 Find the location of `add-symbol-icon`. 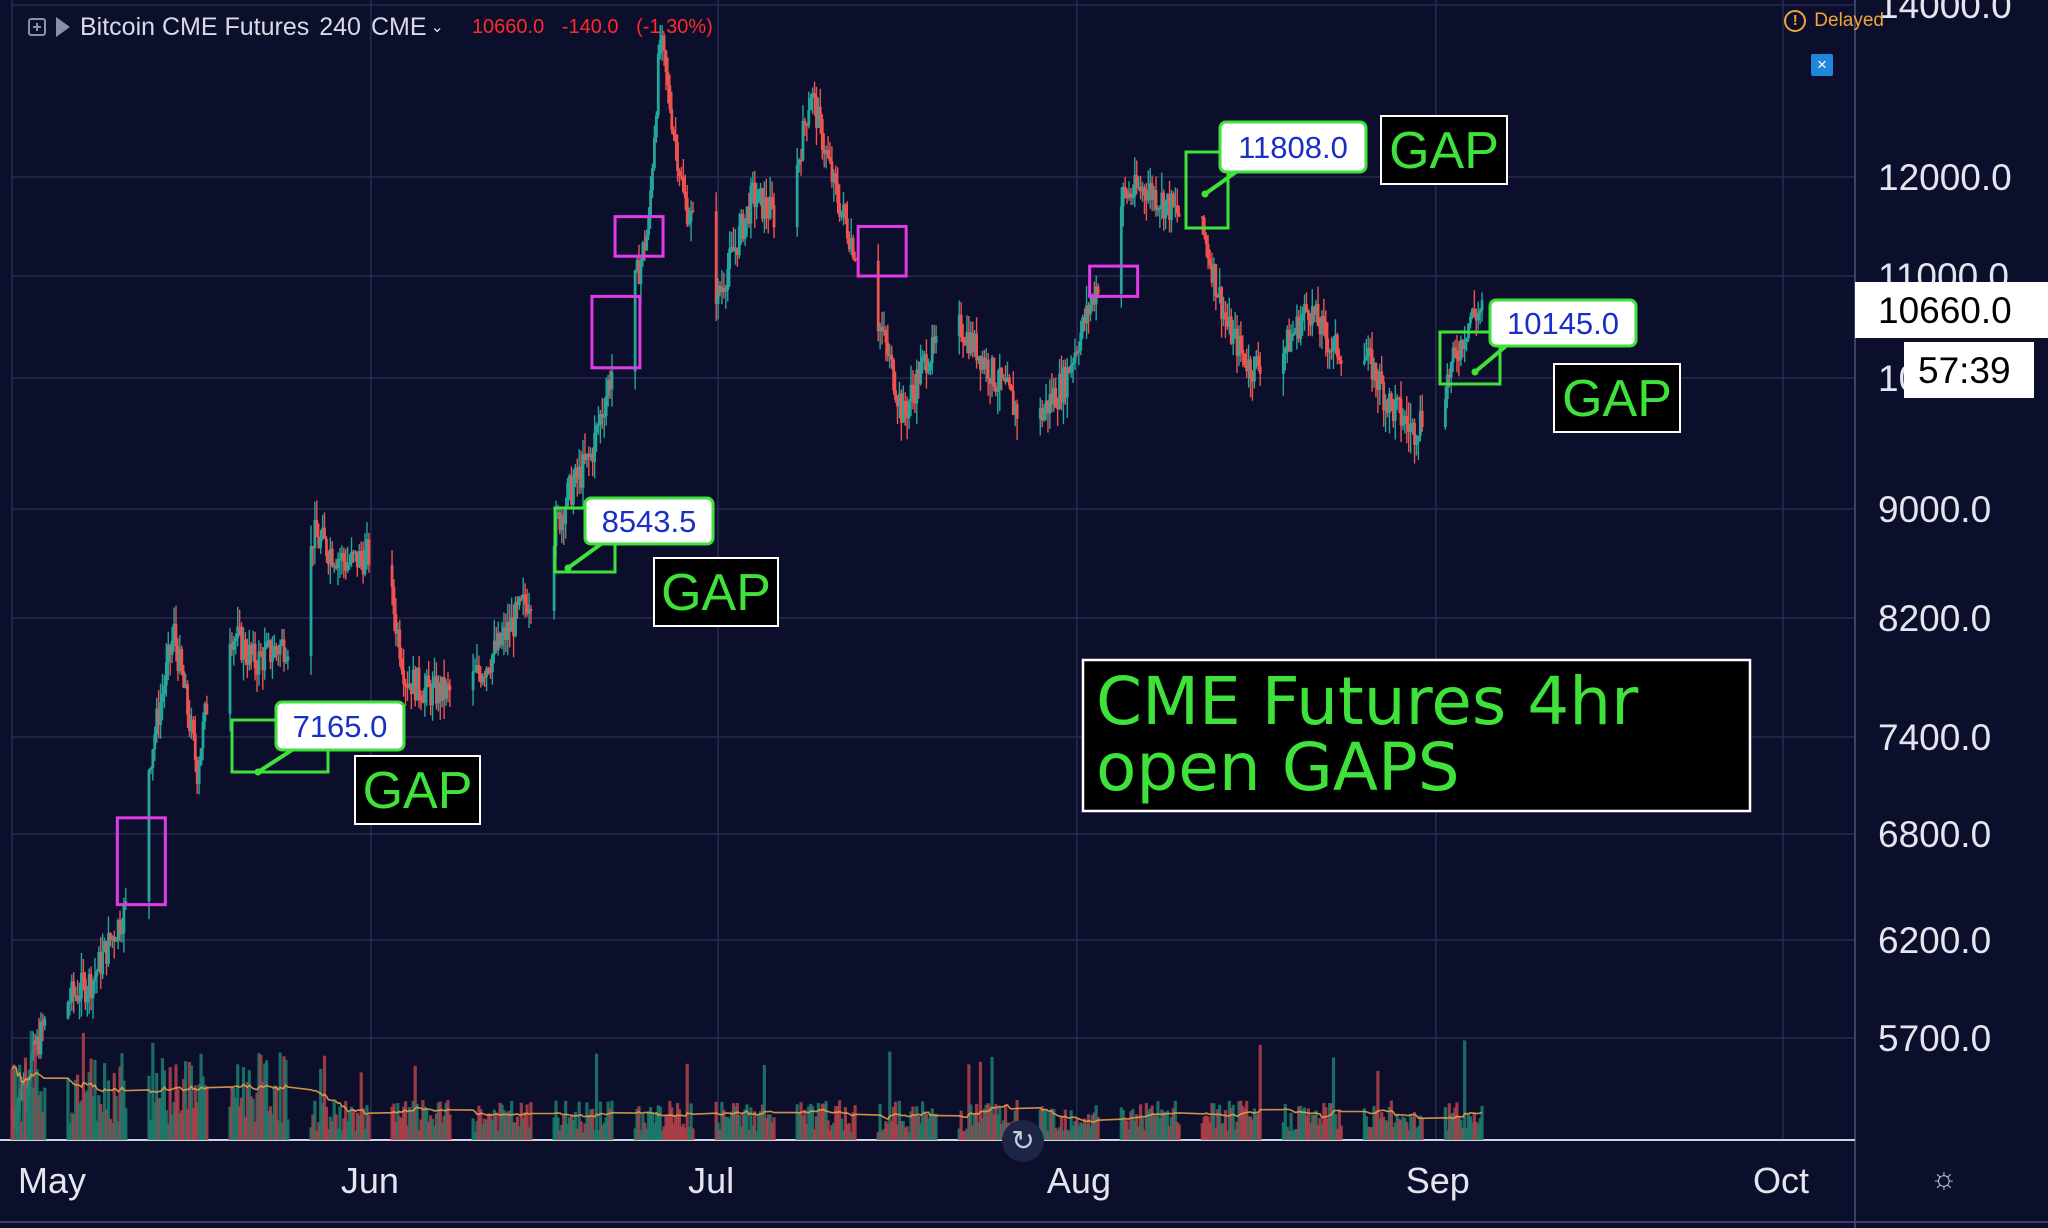

add-symbol-icon is located at coordinates (37, 27).